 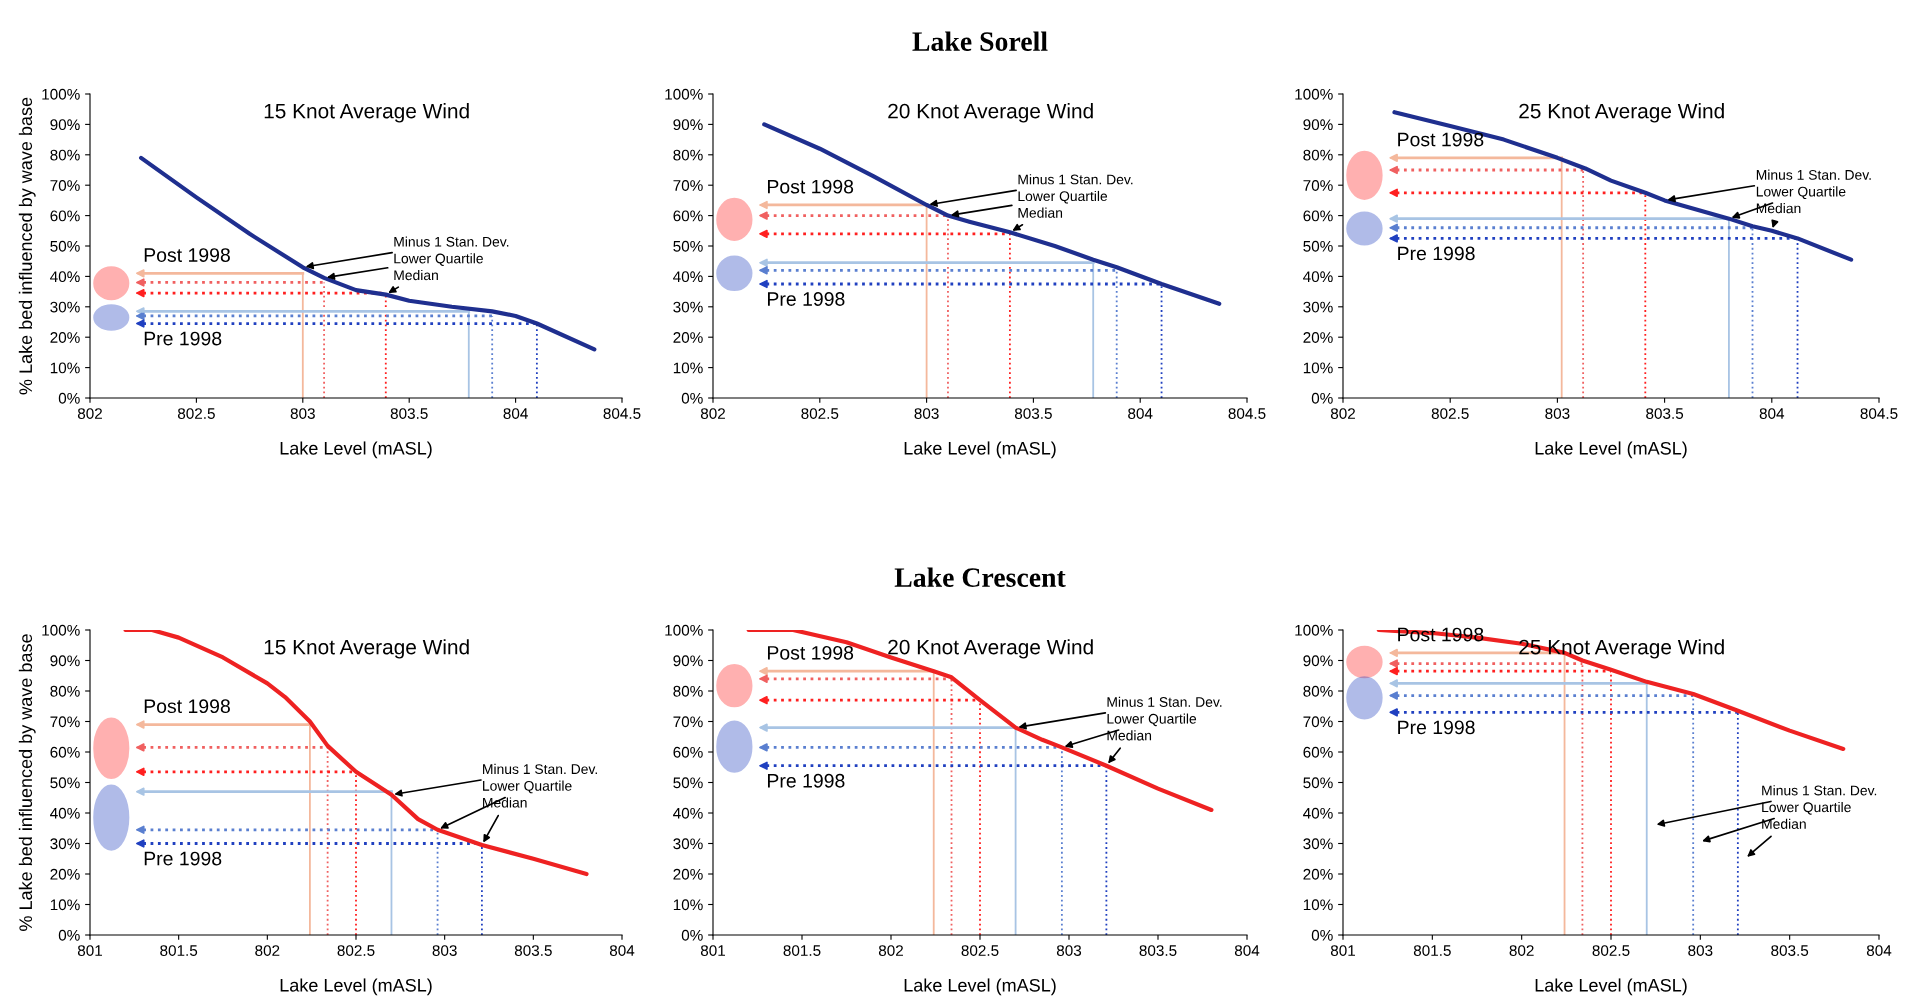 I want to click on chart-subtitle: Lake Crescent, so click(x=980, y=577).